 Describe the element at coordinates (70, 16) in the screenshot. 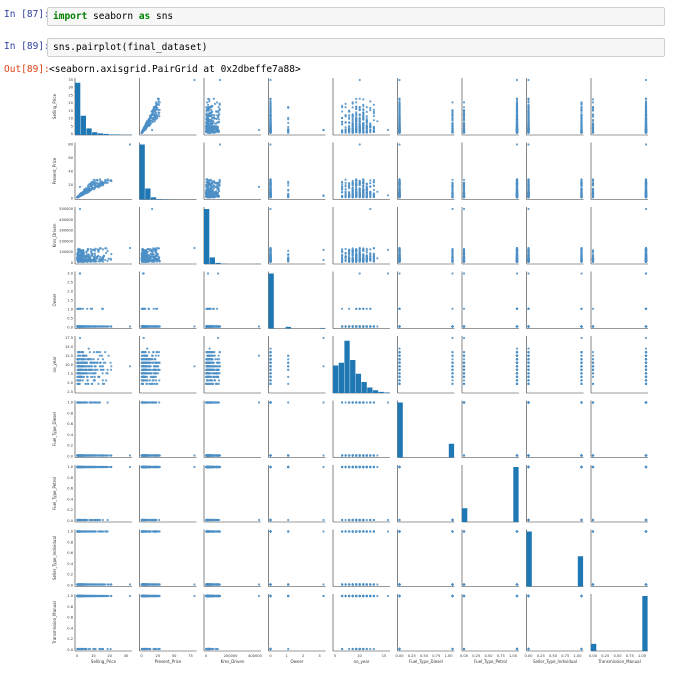

I see `code-keyword: import` at that location.